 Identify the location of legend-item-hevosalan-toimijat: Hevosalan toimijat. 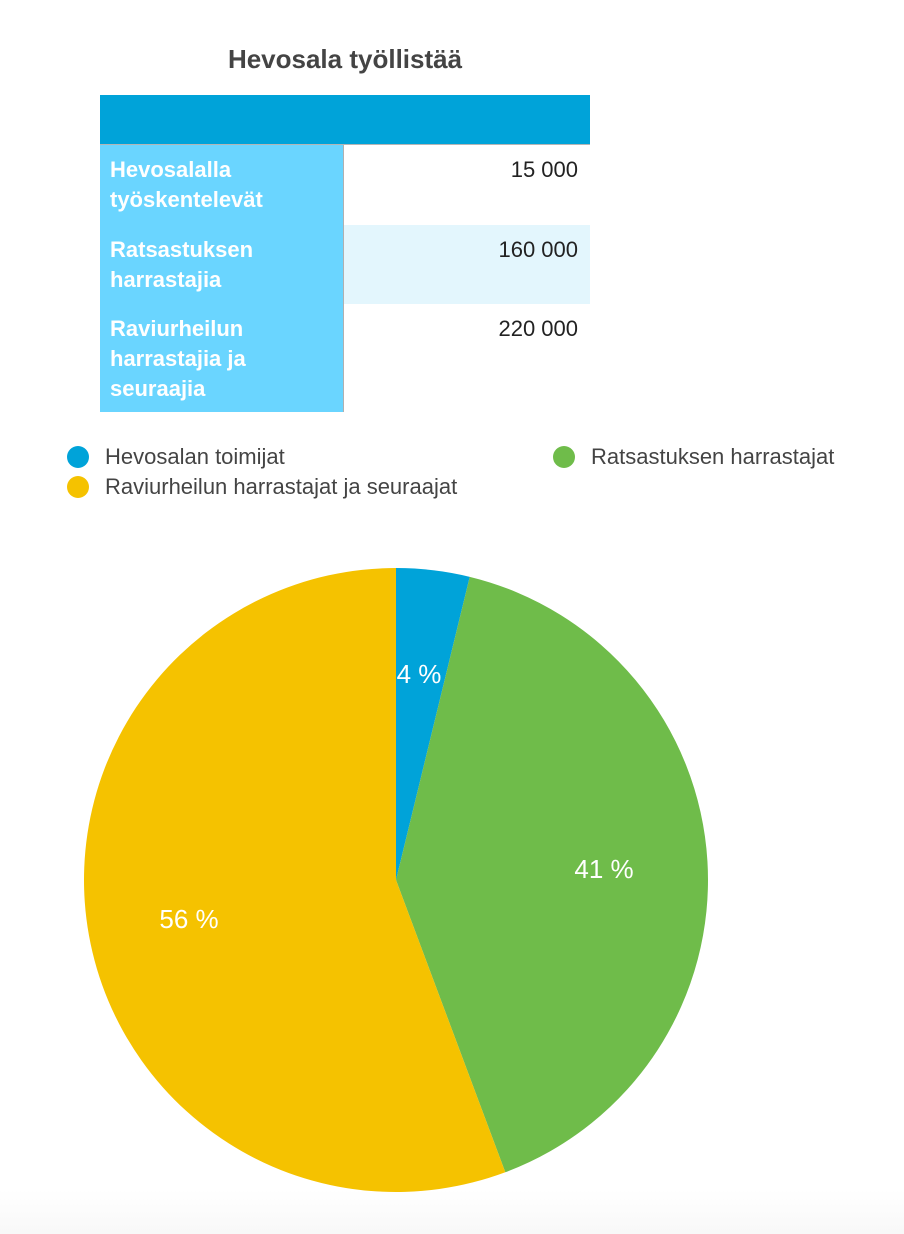
(176, 457).